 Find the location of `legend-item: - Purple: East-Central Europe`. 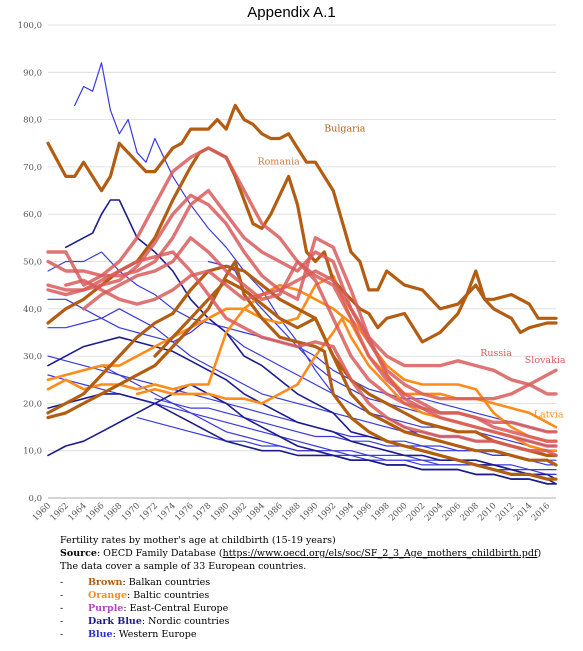

legend-item: - Purple: East-Central Europe is located at coordinates (320, 608).